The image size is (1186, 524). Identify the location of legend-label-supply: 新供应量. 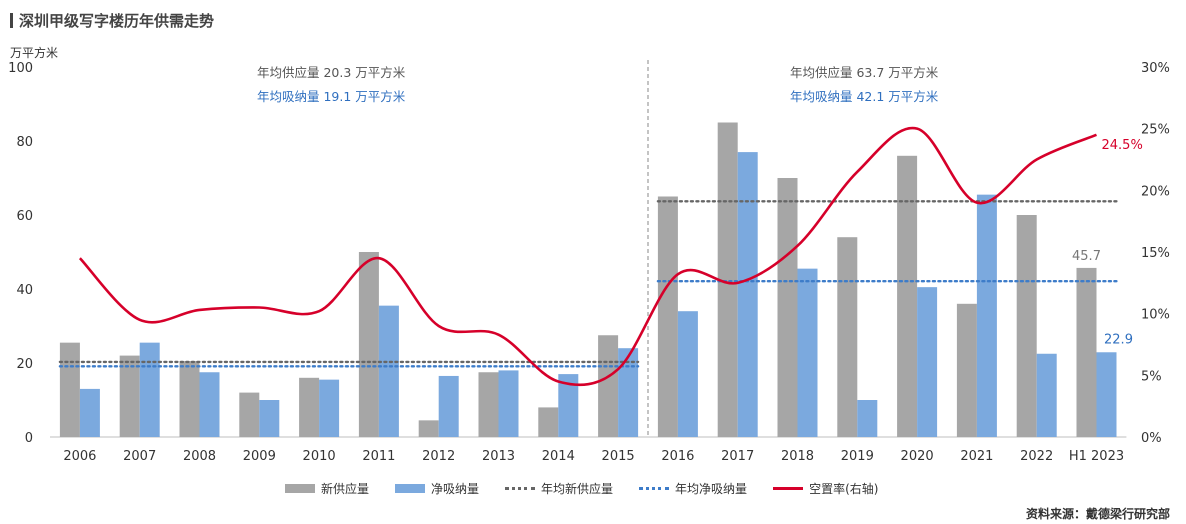
(345, 489).